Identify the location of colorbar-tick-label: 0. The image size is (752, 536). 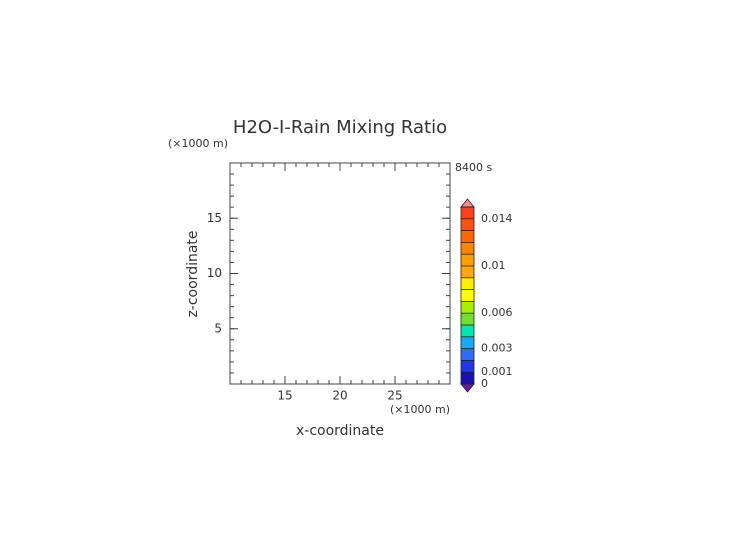
(484, 383).